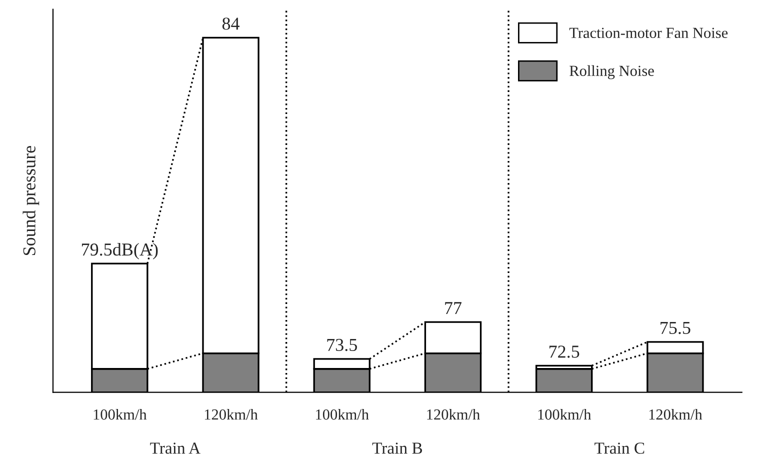  What do you see at coordinates (31, 201) in the screenshot?
I see `y-axis-title: Sound pressure` at bounding box center [31, 201].